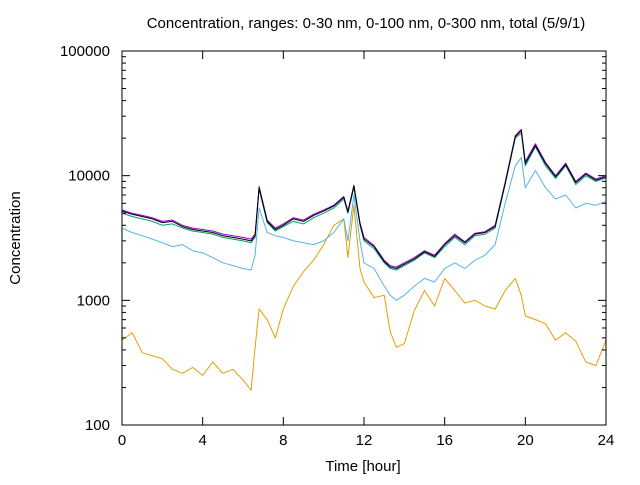 This screenshot has width=640, height=485. Describe the element at coordinates (362, 466) in the screenshot. I see `x-axis-title: Time [hour]` at that location.